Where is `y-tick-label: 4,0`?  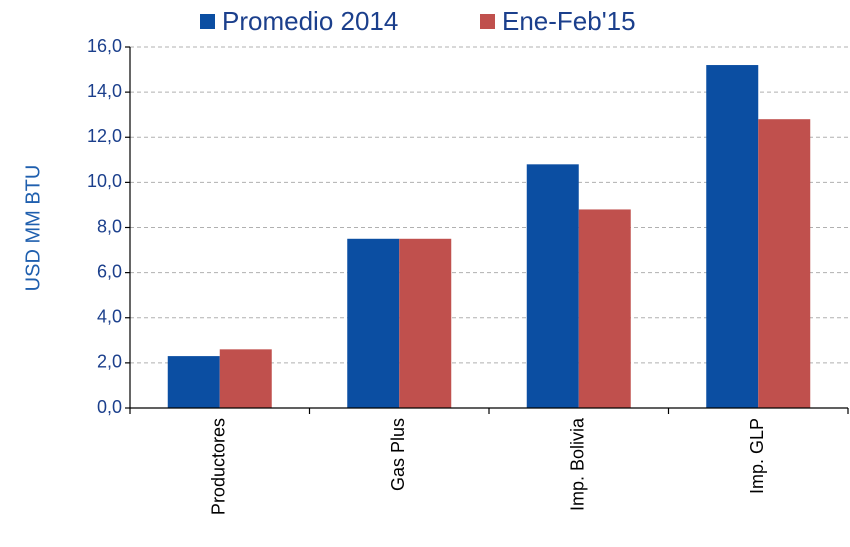
y-tick-label: 4,0 is located at coordinates (109, 317).